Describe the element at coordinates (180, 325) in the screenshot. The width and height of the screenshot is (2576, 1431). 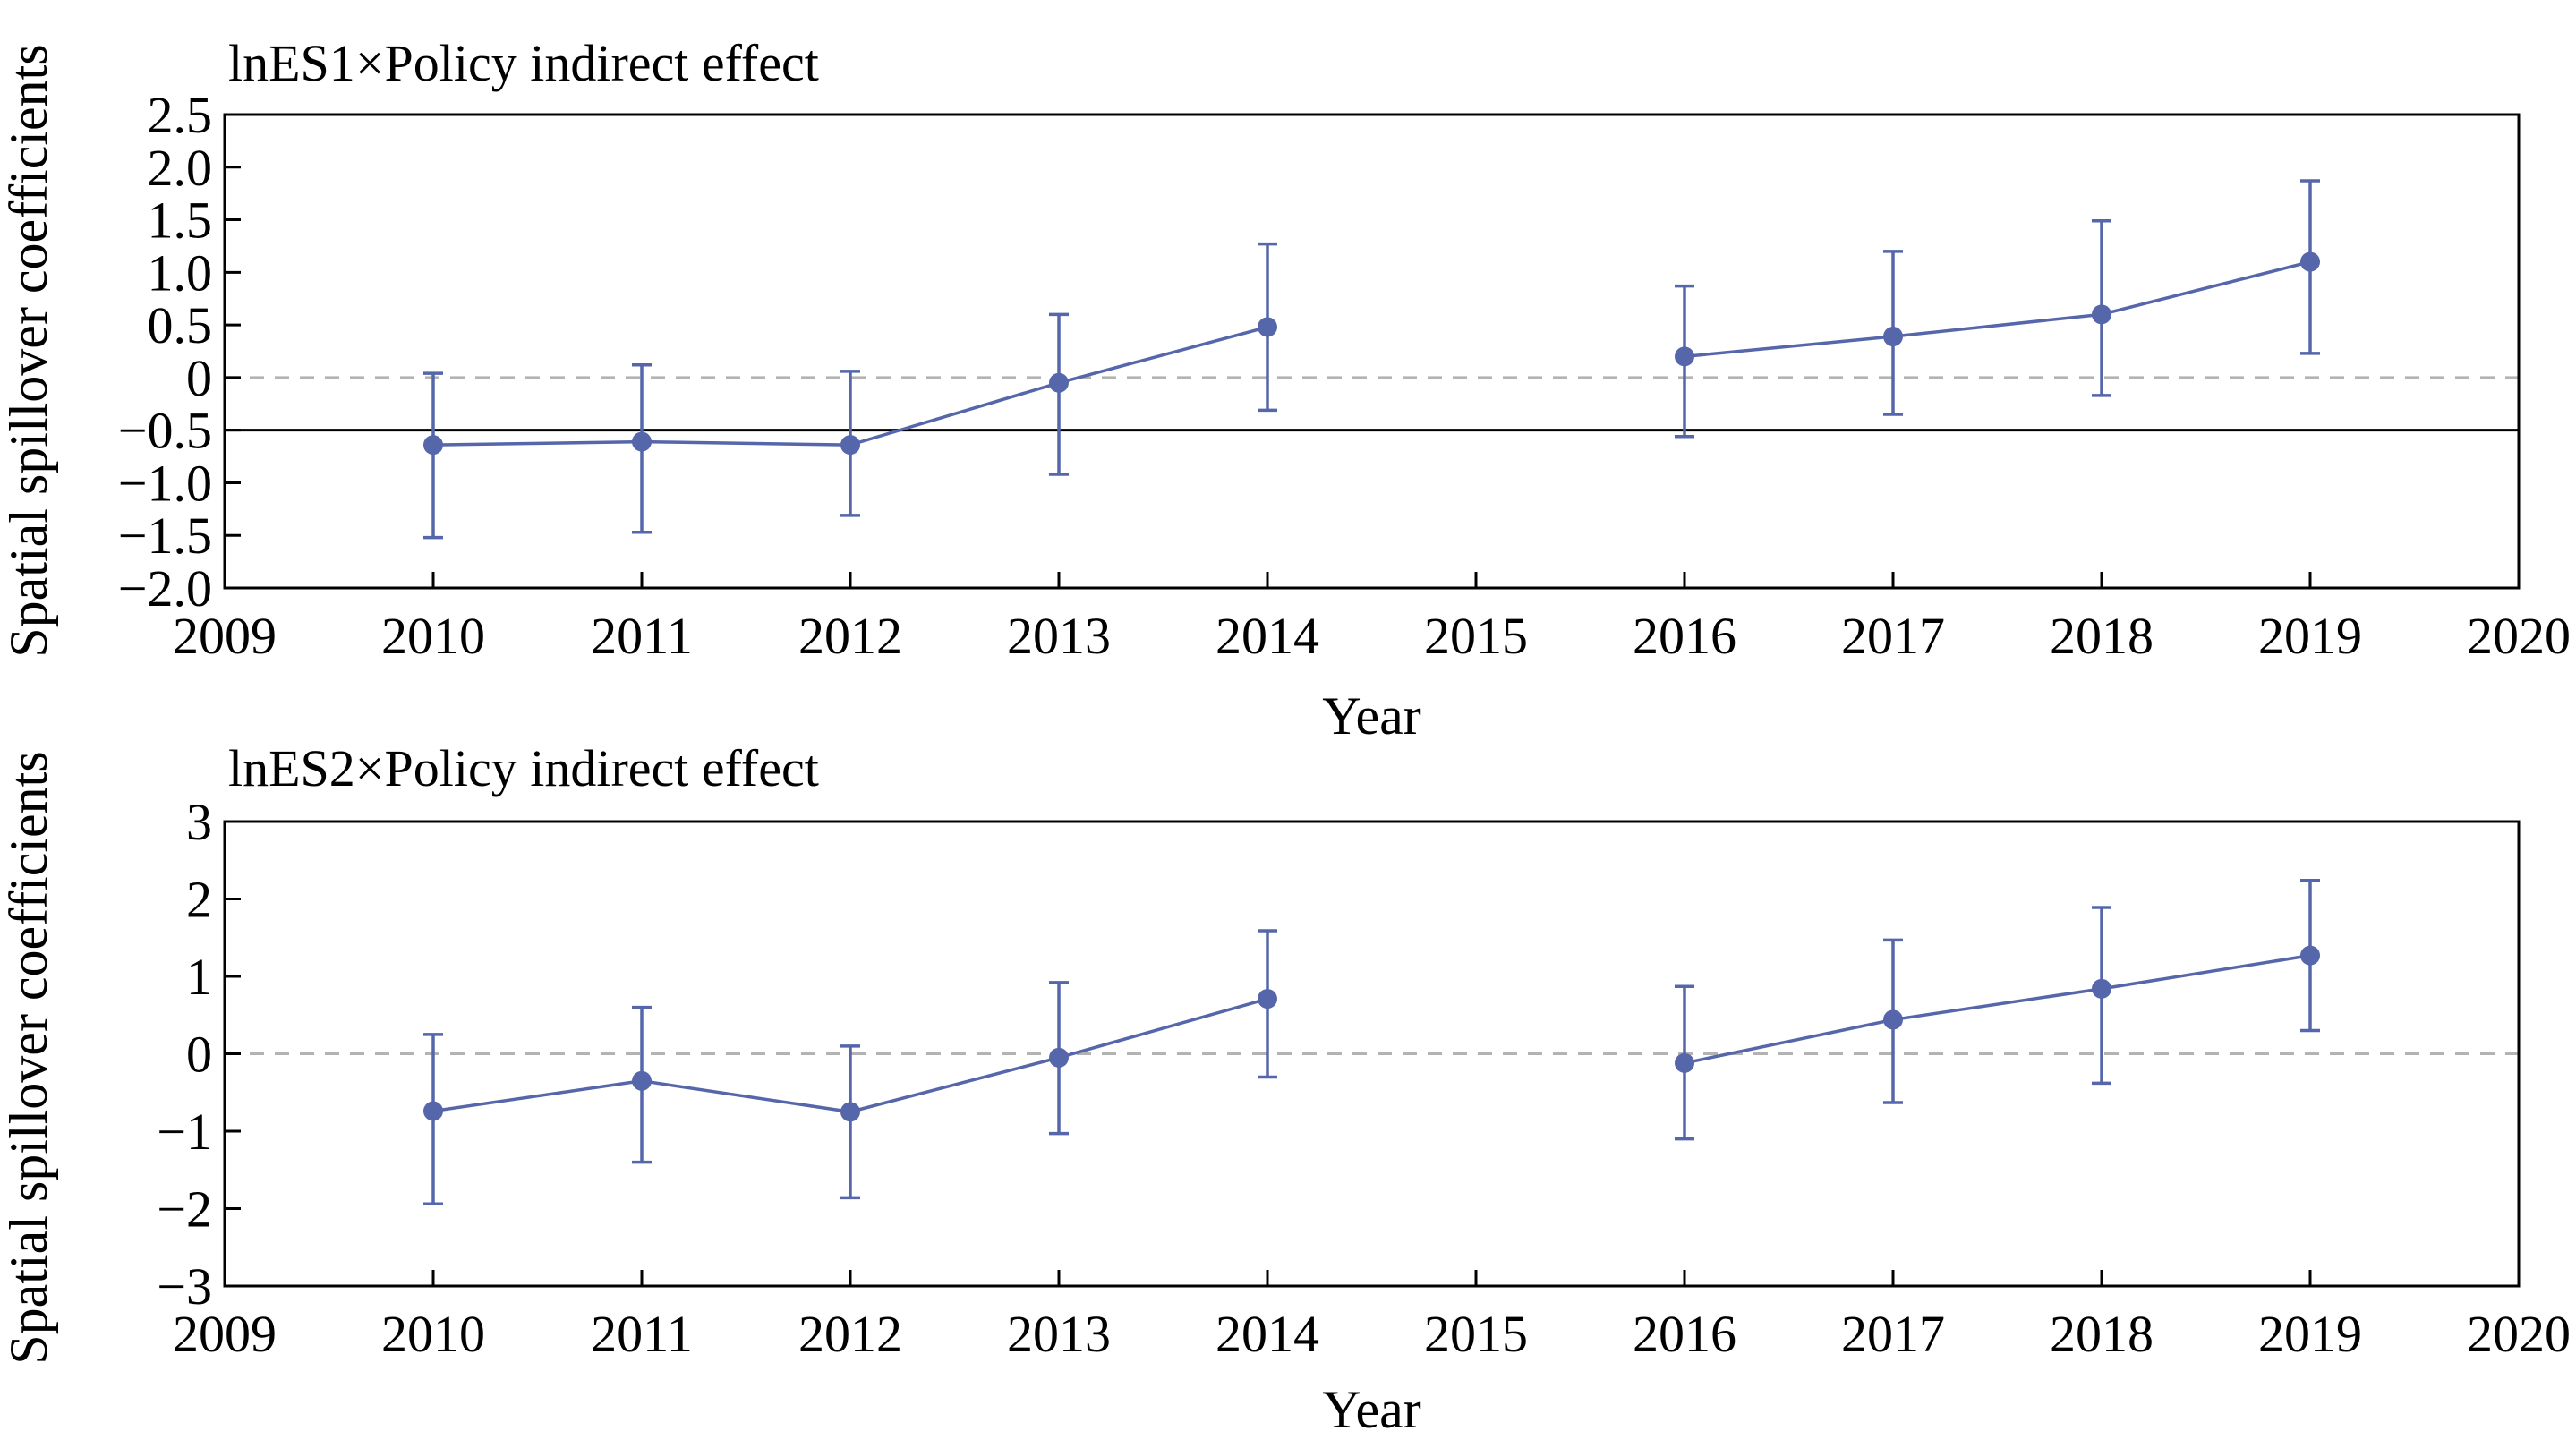
I see `y-tick-label: 0.5` at that location.